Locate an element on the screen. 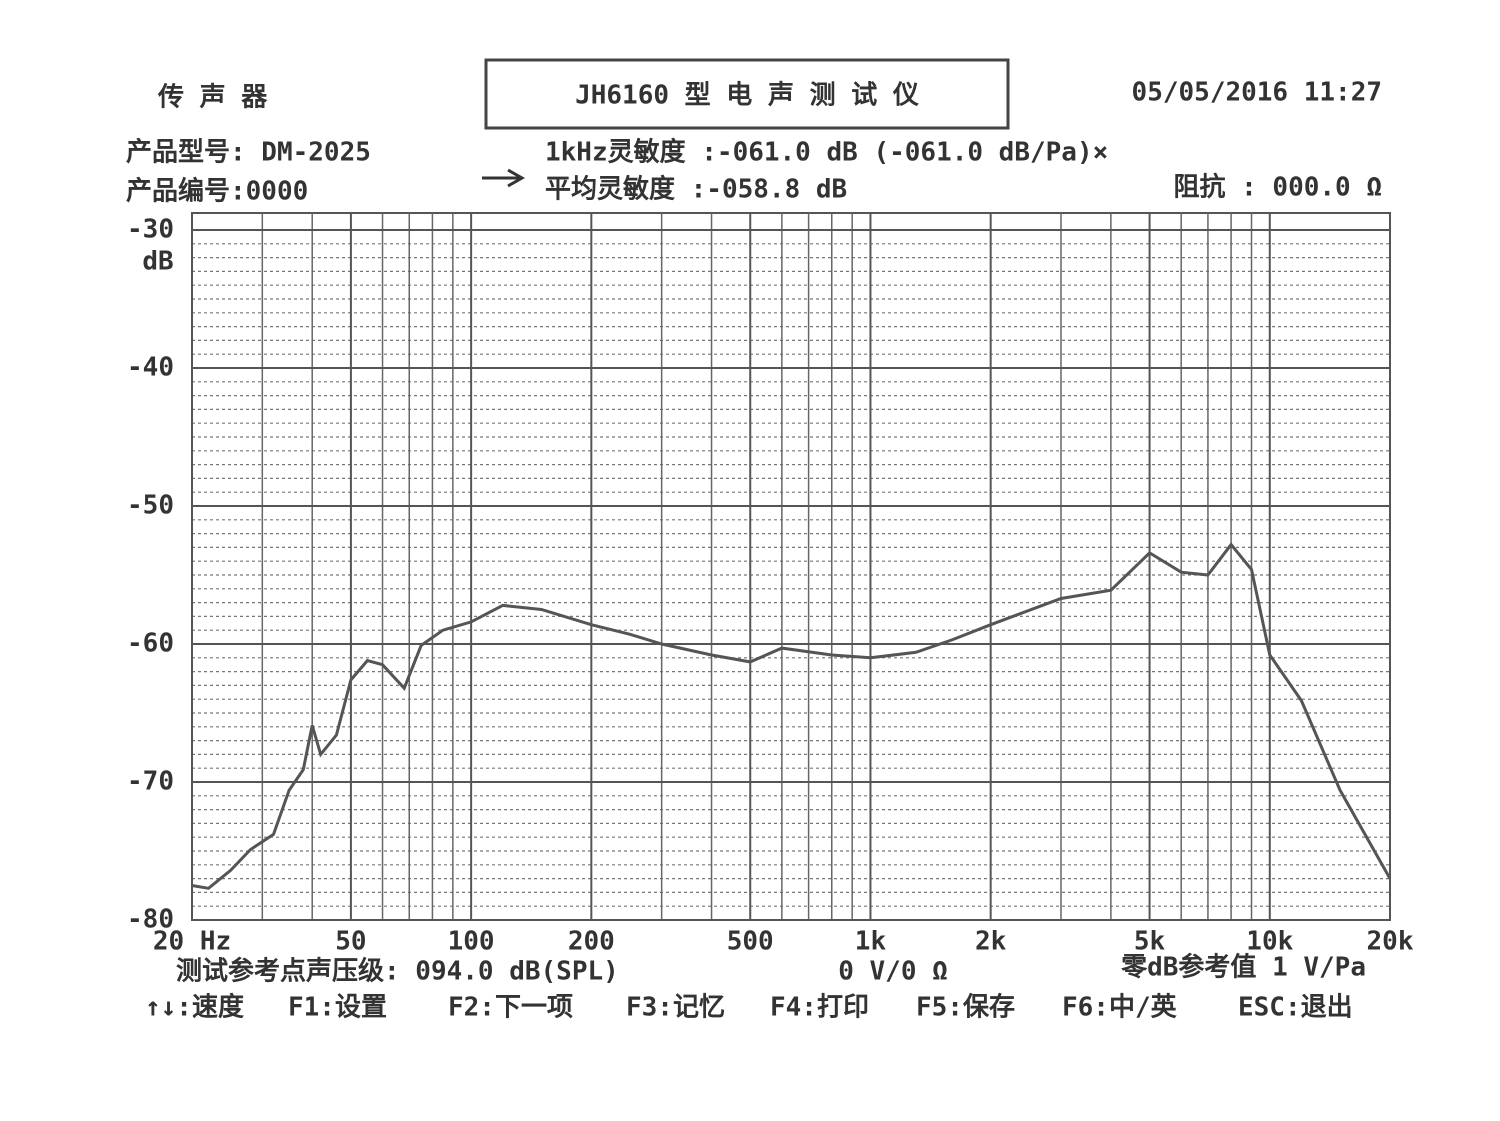 This screenshot has height=1121, width=1500. x-tick-label: 100 is located at coordinates (471, 942).